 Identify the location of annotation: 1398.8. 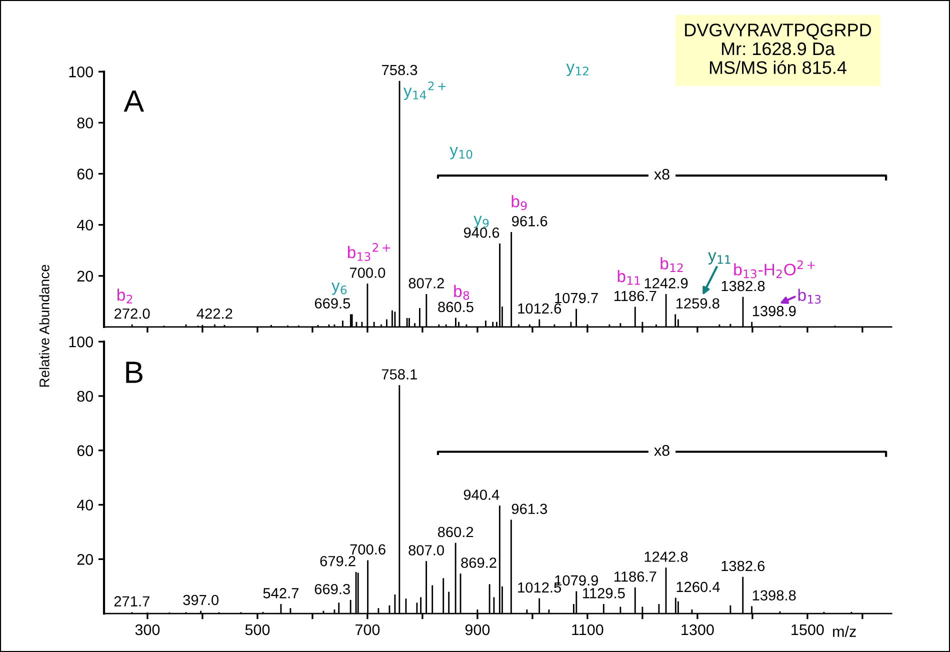
(774, 595).